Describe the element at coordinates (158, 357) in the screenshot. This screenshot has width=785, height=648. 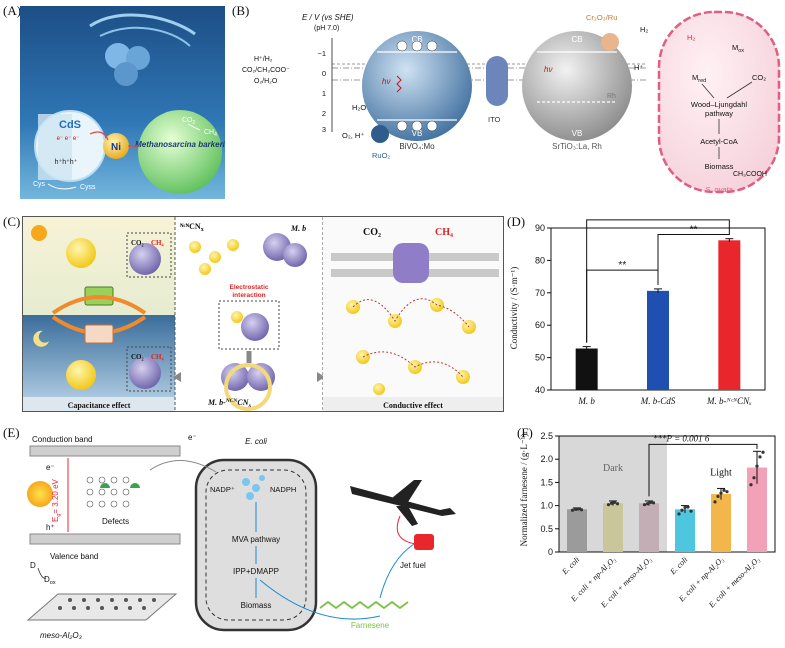
I see `cap-ch4-label-night: CH₄` at that location.